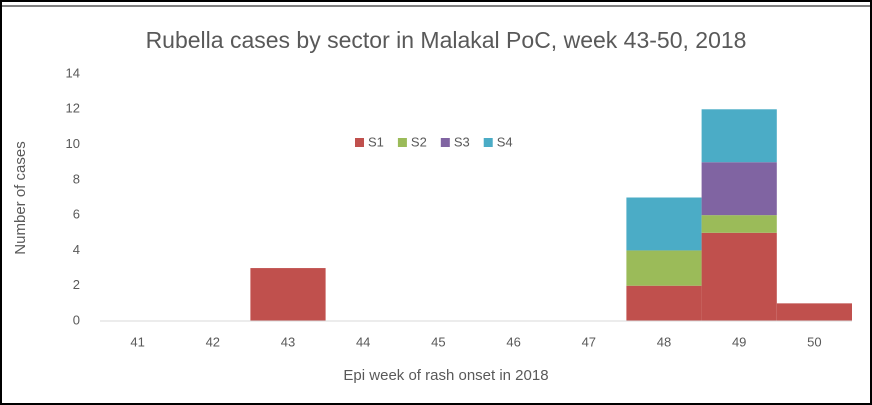 Image resolution: width=872 pixels, height=405 pixels. Describe the element at coordinates (438, 341) in the screenshot. I see `x-tick-label: 45` at that location.